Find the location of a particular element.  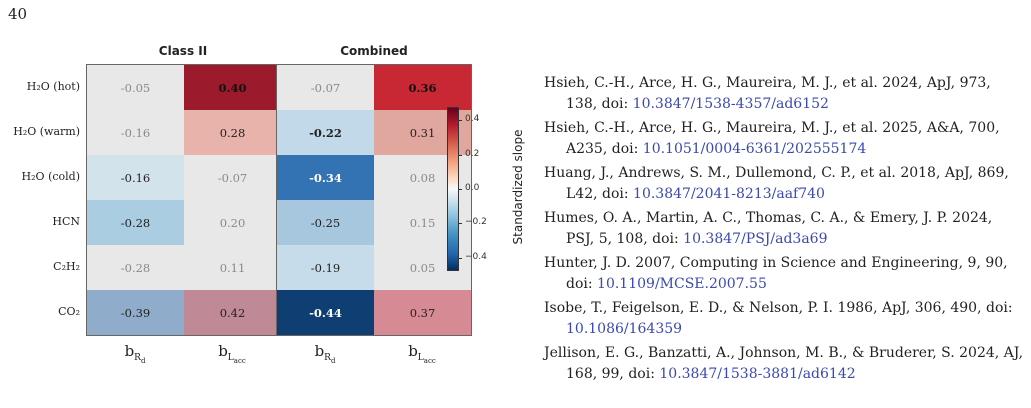

heatmap-cell: -0.39 is located at coordinates (135, 312).